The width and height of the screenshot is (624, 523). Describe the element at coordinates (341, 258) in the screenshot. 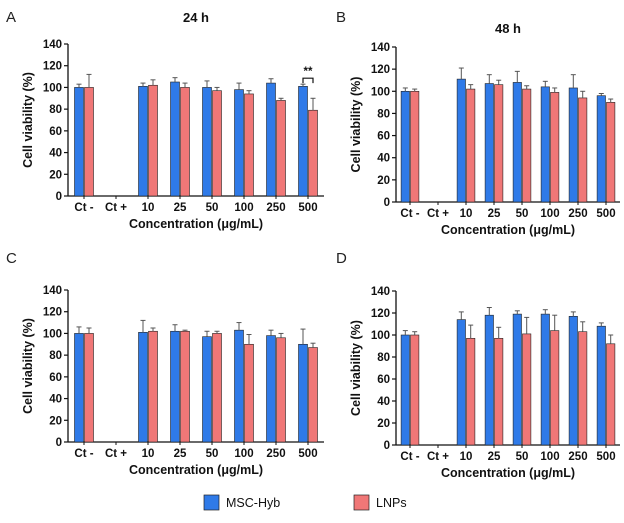

I see `panel-letter: D` at that location.